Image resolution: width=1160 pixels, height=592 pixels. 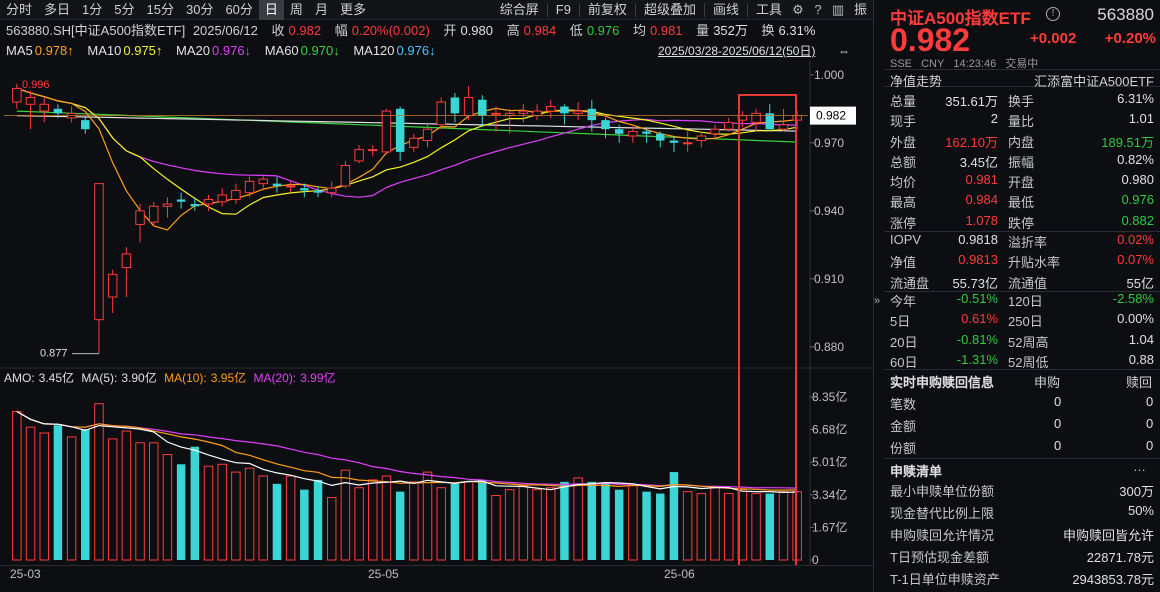 I want to click on stat-value: 1.04, so click(x=1141, y=339).